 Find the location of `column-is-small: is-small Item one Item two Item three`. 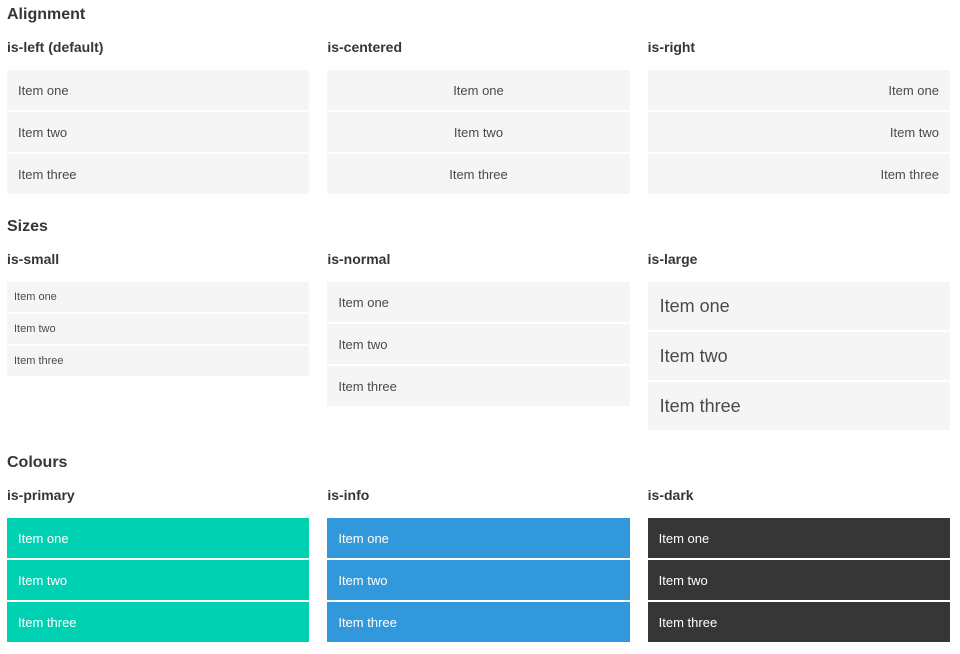

column-is-small: is-small Item one Item two Item three is located at coordinates (158, 314).